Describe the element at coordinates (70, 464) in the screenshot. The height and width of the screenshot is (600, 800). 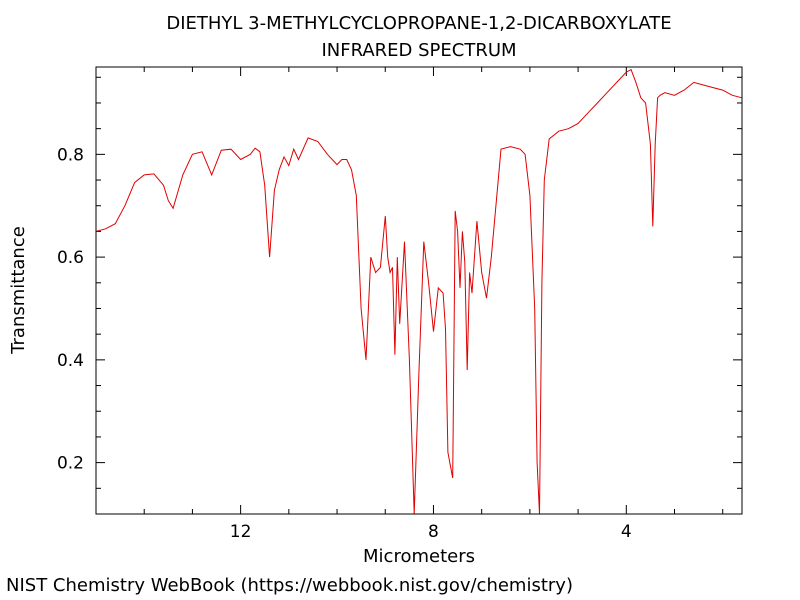
I see `y-tick-label: 0.2` at that location.